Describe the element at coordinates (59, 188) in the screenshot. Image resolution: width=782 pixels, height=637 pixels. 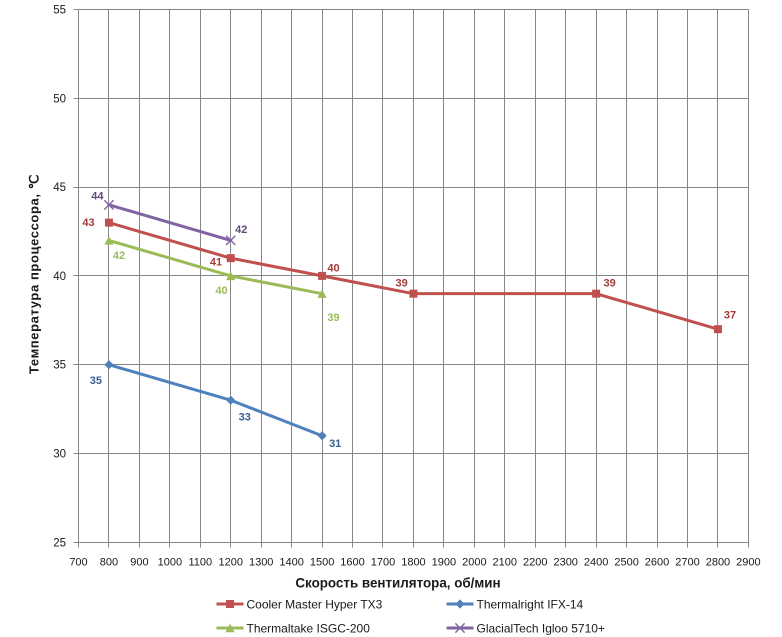
I see `svg-text: 45` at that location.